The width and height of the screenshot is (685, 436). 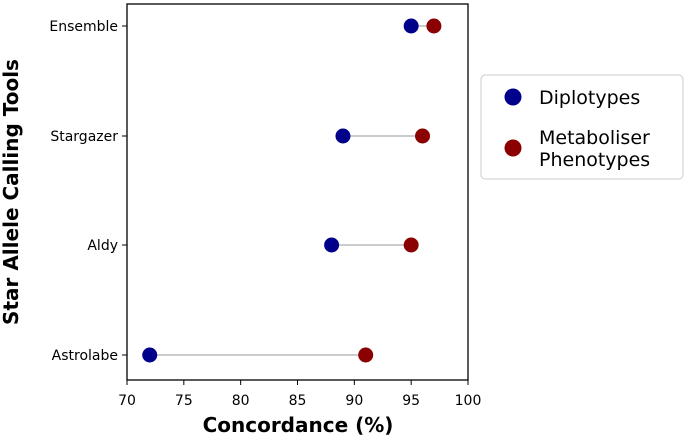 I want to click on legend-label: Diplotypes, so click(x=589, y=98).